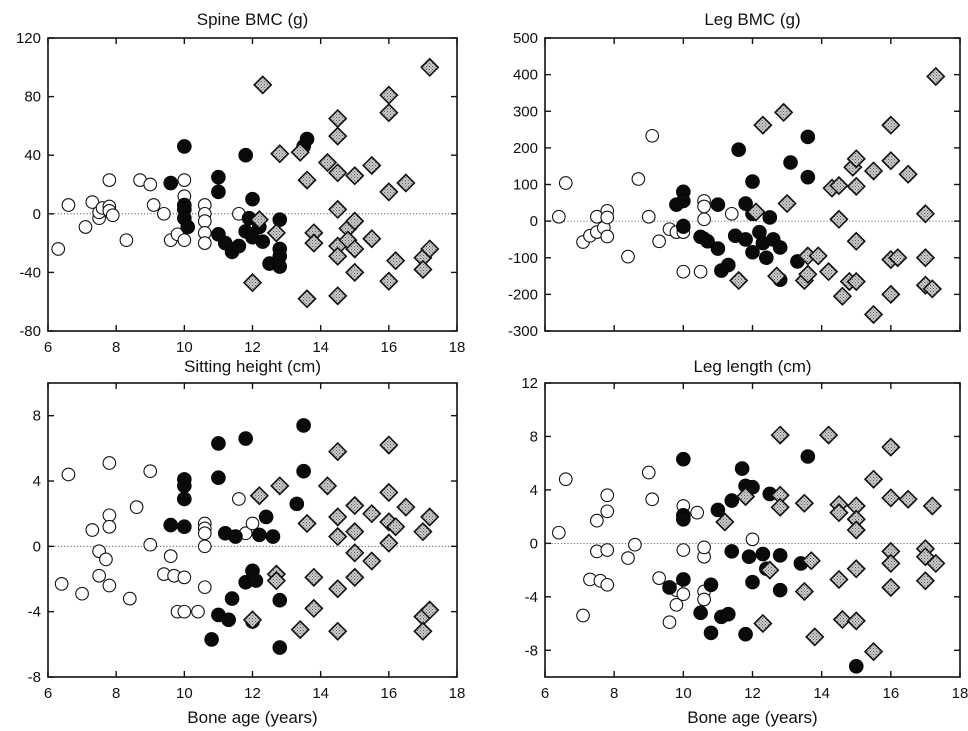  What do you see at coordinates (30, 331) in the screenshot?
I see `y-tick-label: -80` at bounding box center [30, 331].